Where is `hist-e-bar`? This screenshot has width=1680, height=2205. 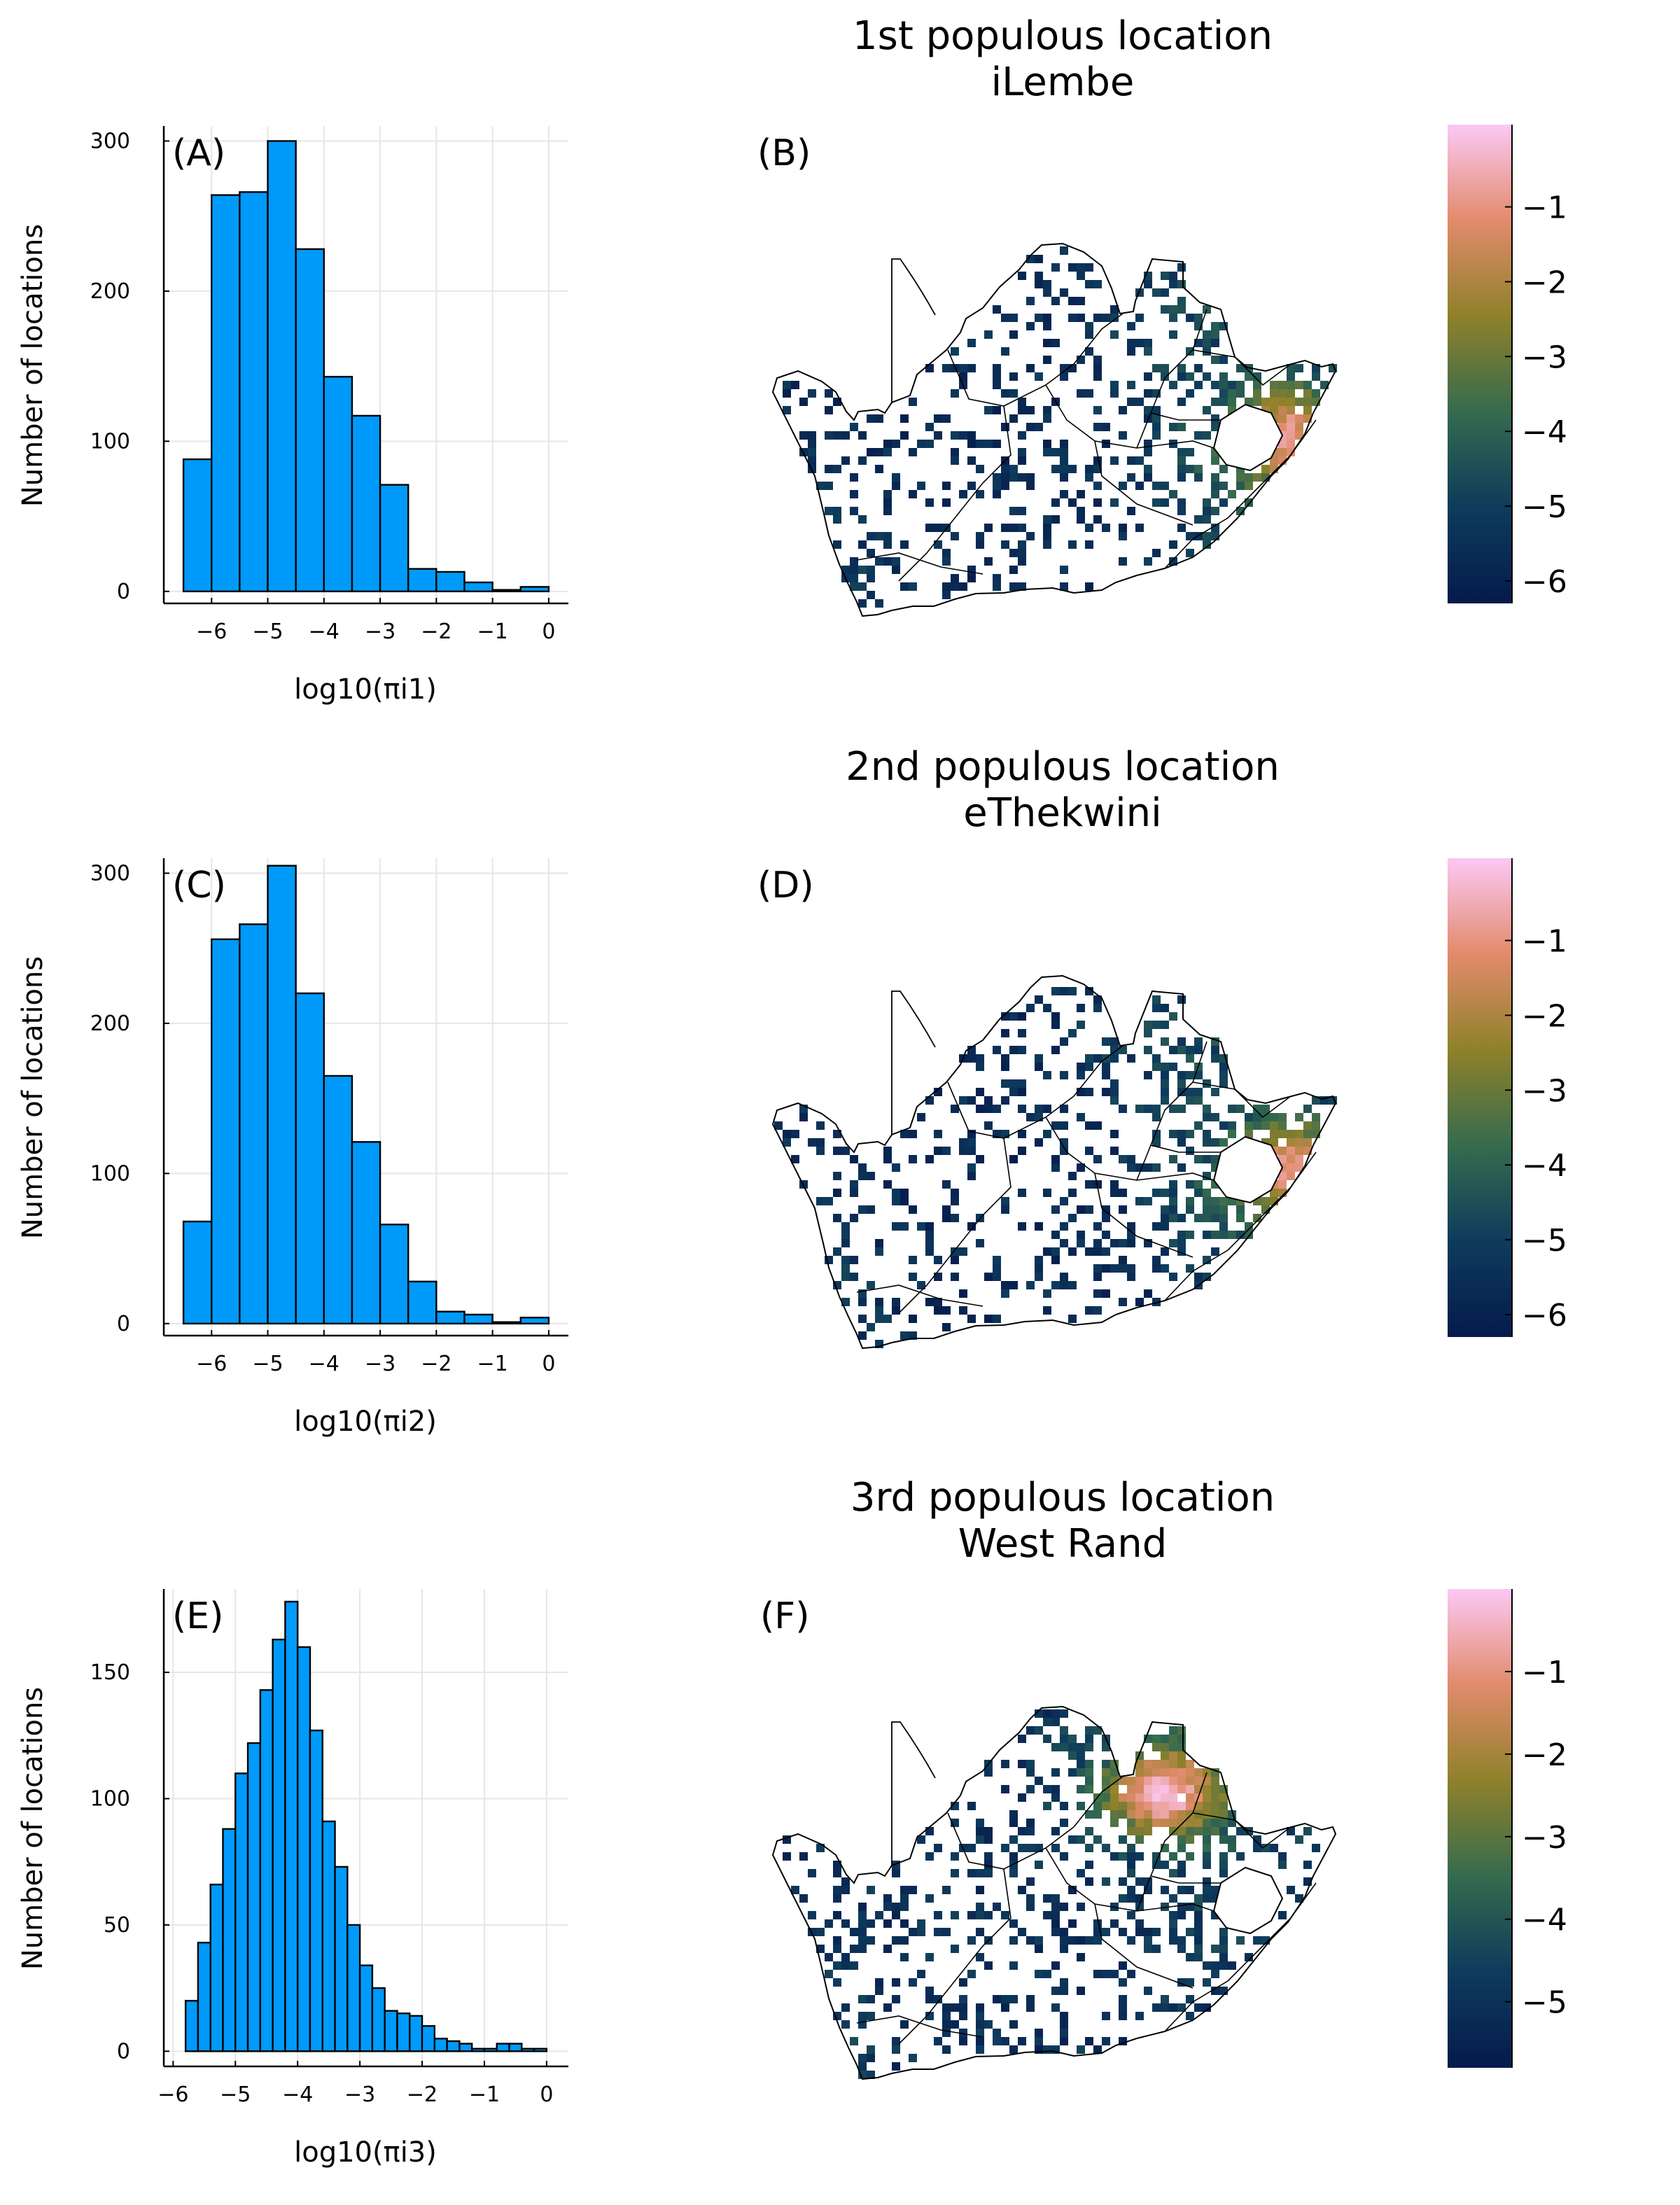
hist-e-bar is located at coordinates (403, 2032).